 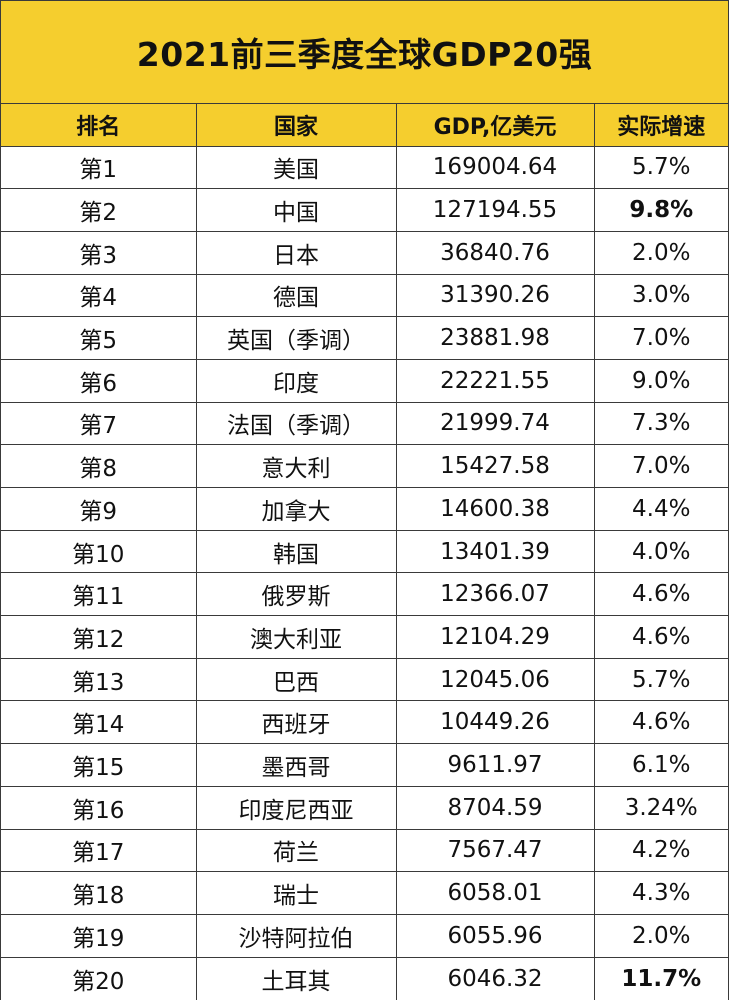 What do you see at coordinates (99, 594) in the screenshot?
I see `rank-cell: 第11` at bounding box center [99, 594].